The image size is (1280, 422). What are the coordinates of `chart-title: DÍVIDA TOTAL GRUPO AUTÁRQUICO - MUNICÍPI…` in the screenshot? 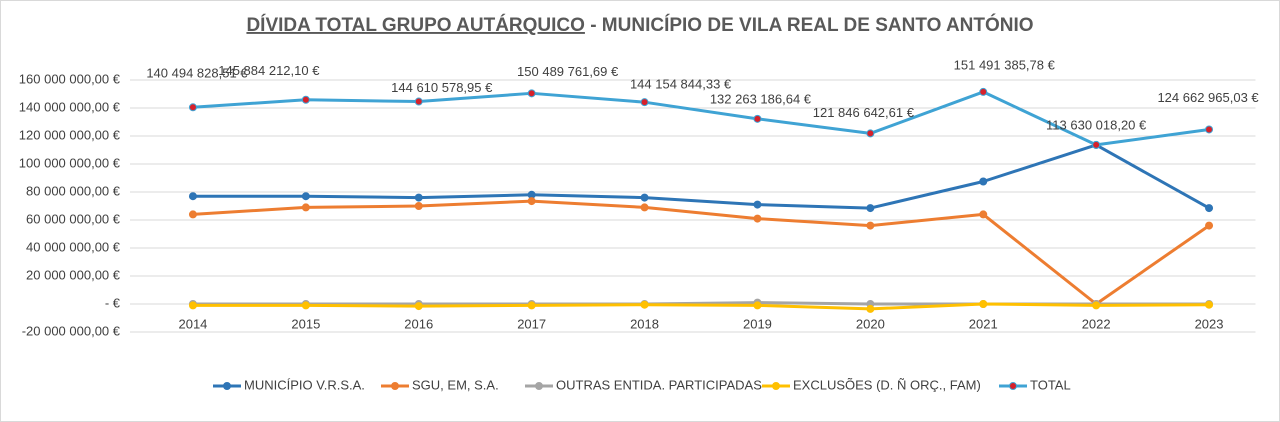 It's located at (639, 25).